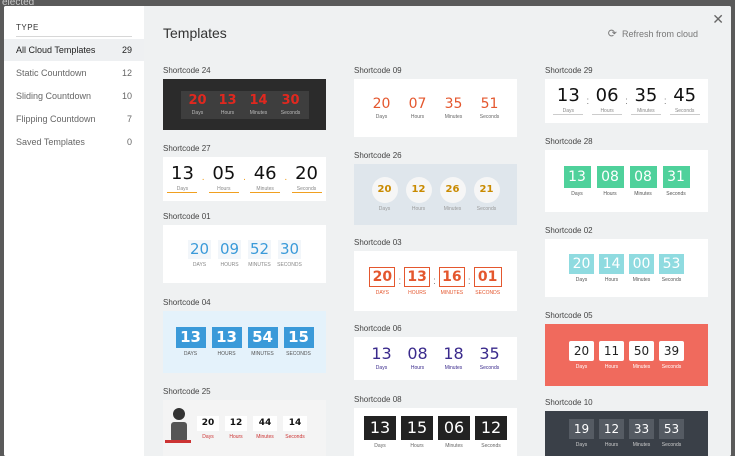  I want to click on countdown-value: 14, so click(295, 423).